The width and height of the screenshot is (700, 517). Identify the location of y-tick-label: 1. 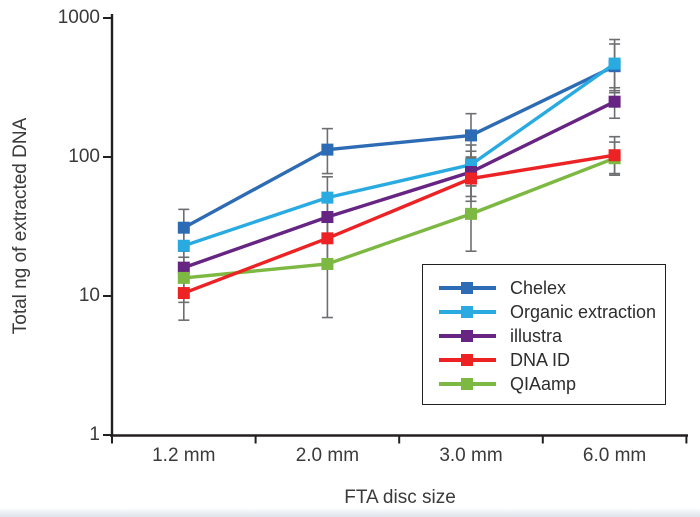
(94, 434).